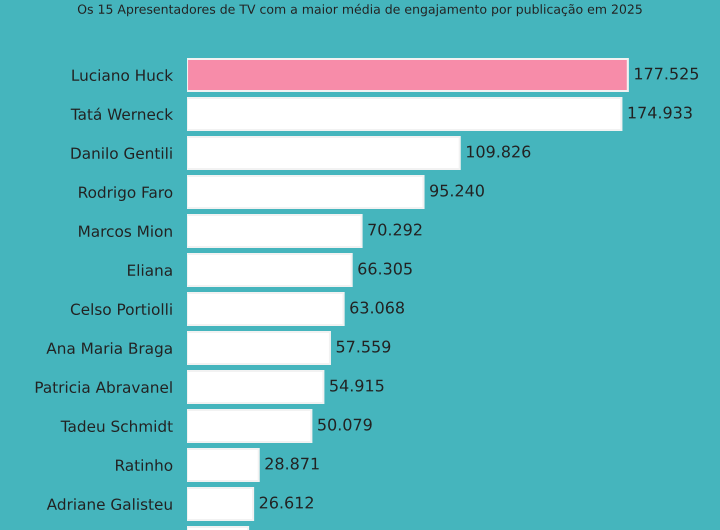 The image size is (720, 530). Describe the element at coordinates (109, 349) in the screenshot. I see `y-tick-label: Ana Maria Braga` at that location.